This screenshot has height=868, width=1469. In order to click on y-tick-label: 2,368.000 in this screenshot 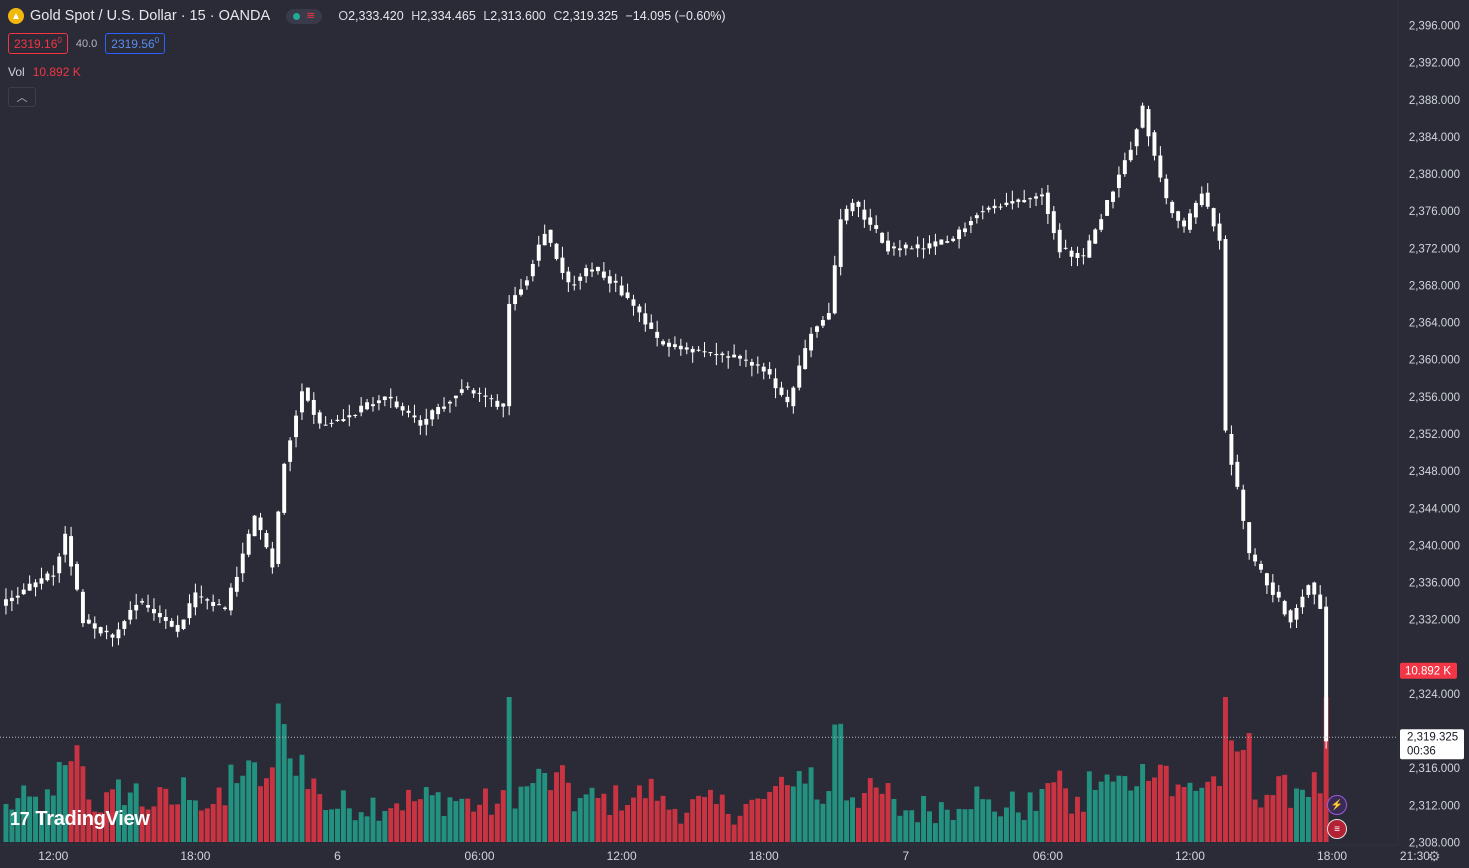, I will do `click(1434, 286)`.